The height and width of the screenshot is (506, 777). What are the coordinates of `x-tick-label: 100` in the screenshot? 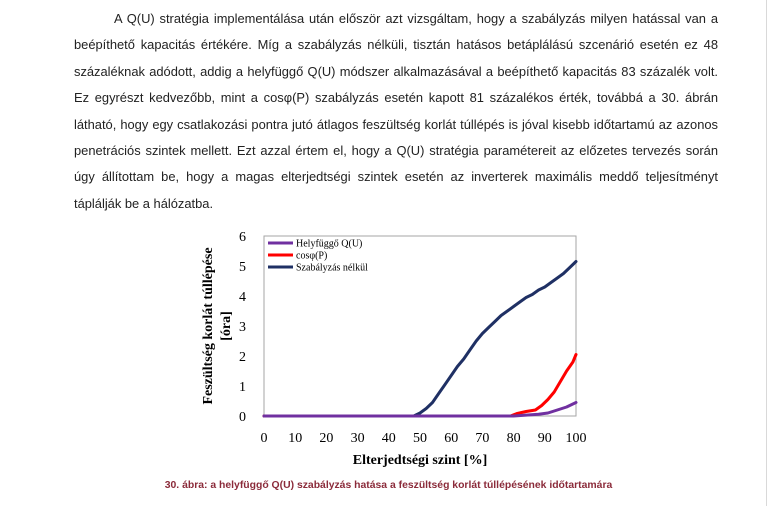 It's located at (576, 438).